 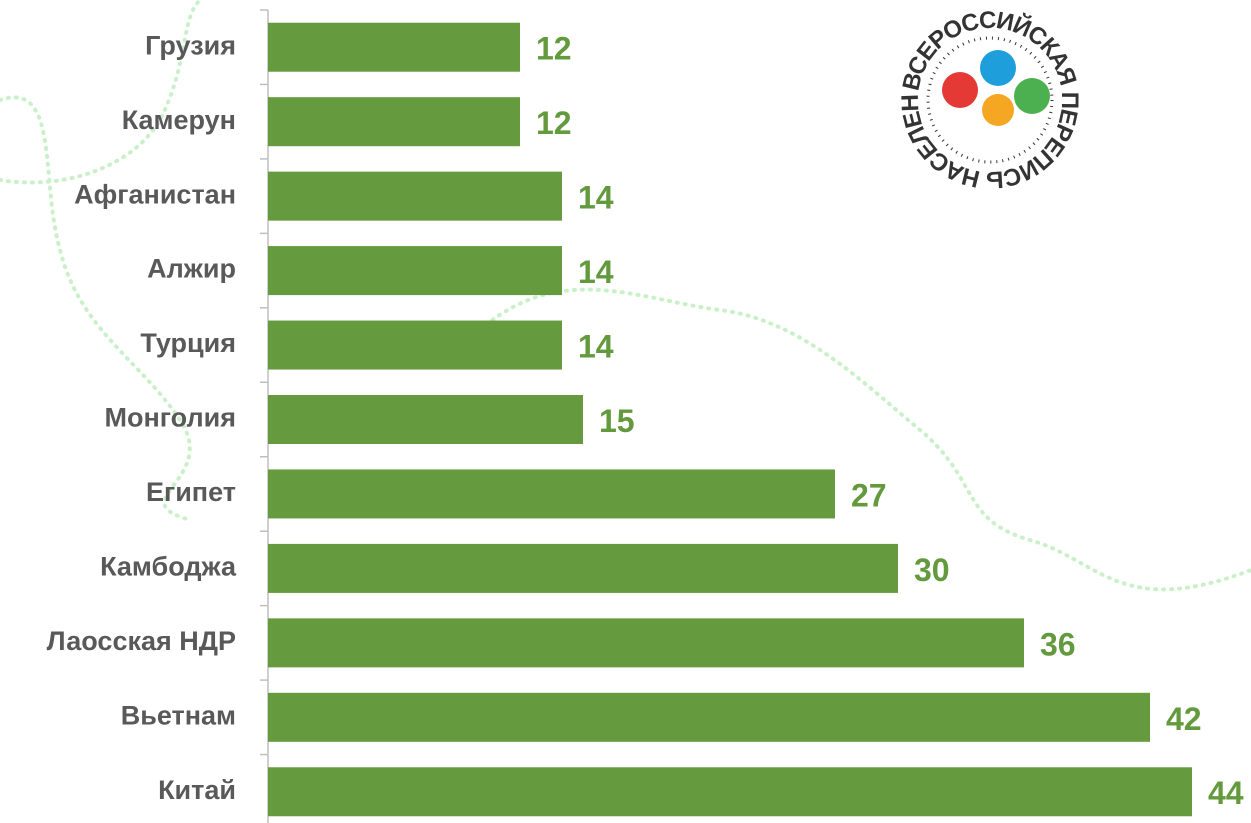 What do you see at coordinates (155, 194) in the screenshot?
I see `category-label: Афганистан` at bounding box center [155, 194].